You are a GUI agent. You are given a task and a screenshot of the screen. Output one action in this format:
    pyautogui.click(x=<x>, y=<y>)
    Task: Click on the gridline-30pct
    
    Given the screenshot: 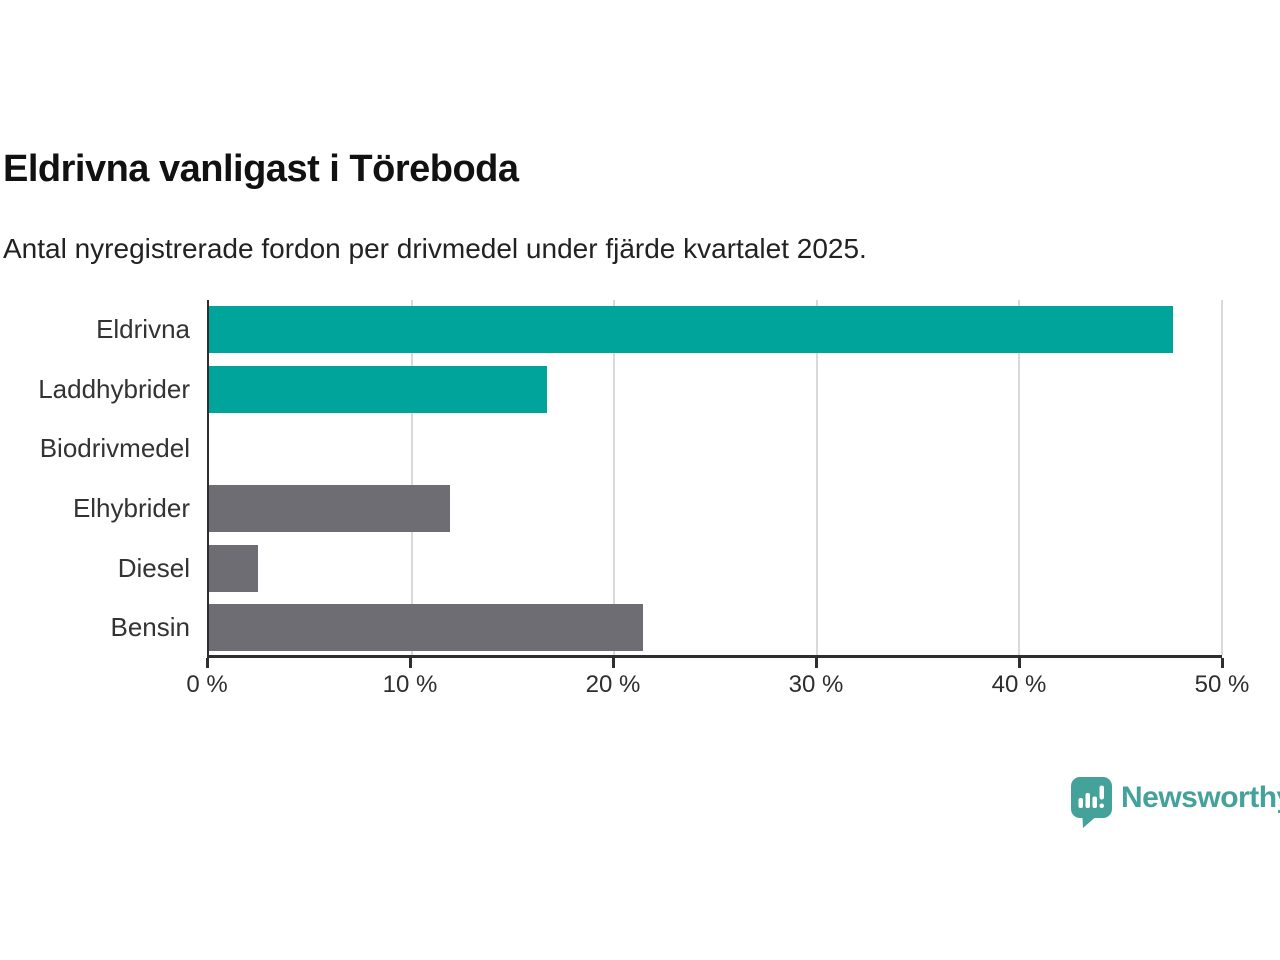 What is the action you would take?
    pyautogui.click(x=816, y=477)
    